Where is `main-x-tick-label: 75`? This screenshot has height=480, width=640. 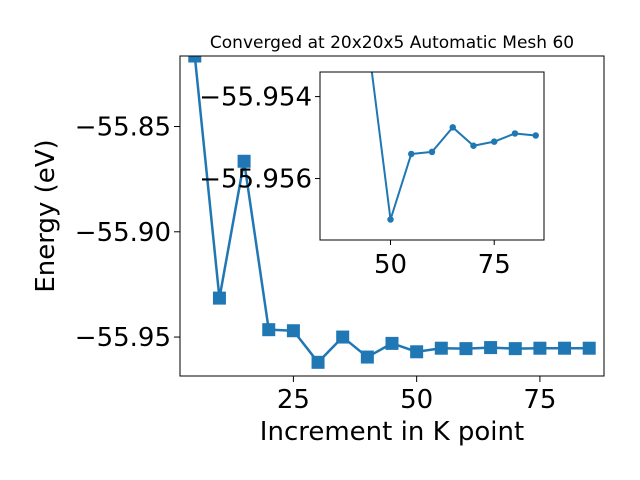 main-x-tick-label: 75 is located at coordinates (539, 400).